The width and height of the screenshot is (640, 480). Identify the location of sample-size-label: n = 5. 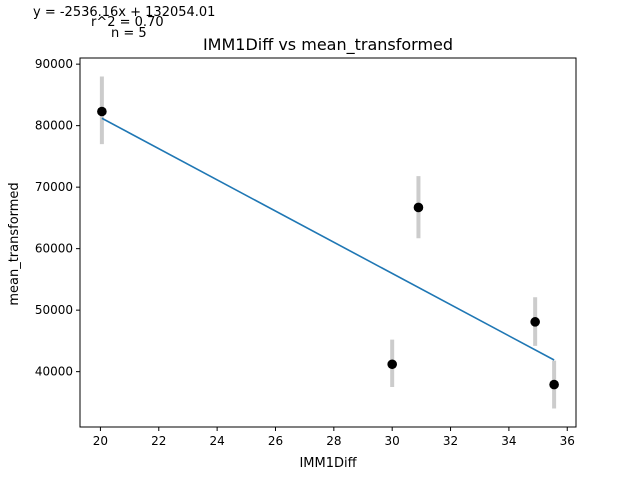
(129, 33).